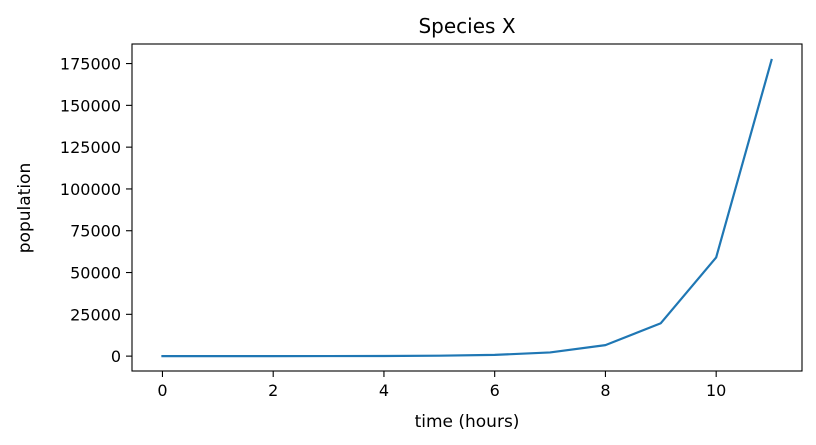 Image resolution: width=816 pixels, height=445 pixels. Describe the element at coordinates (716, 390) in the screenshot. I see `x-tick-label: 10` at that location.